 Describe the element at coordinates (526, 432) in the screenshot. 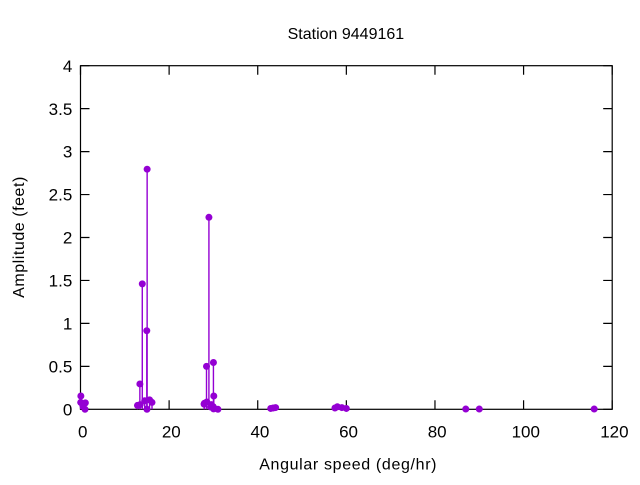

I see `svg-text: 100` at that location.